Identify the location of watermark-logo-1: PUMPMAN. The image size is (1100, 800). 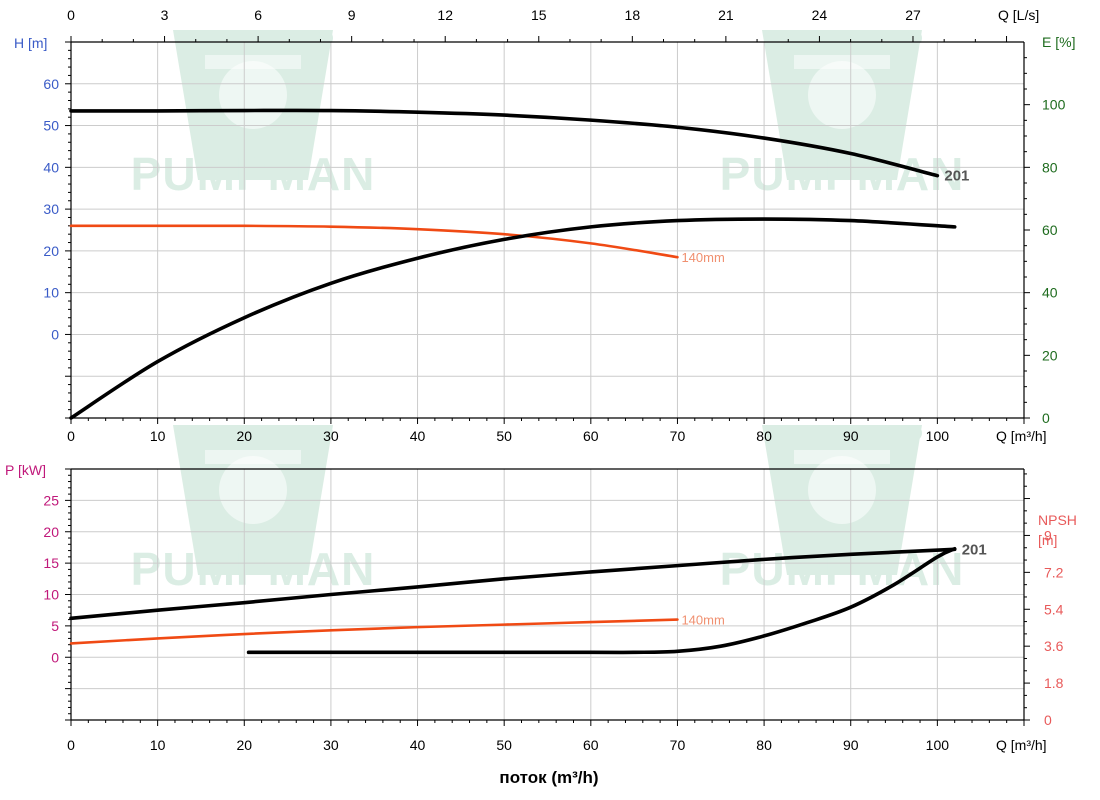
(253, 115).